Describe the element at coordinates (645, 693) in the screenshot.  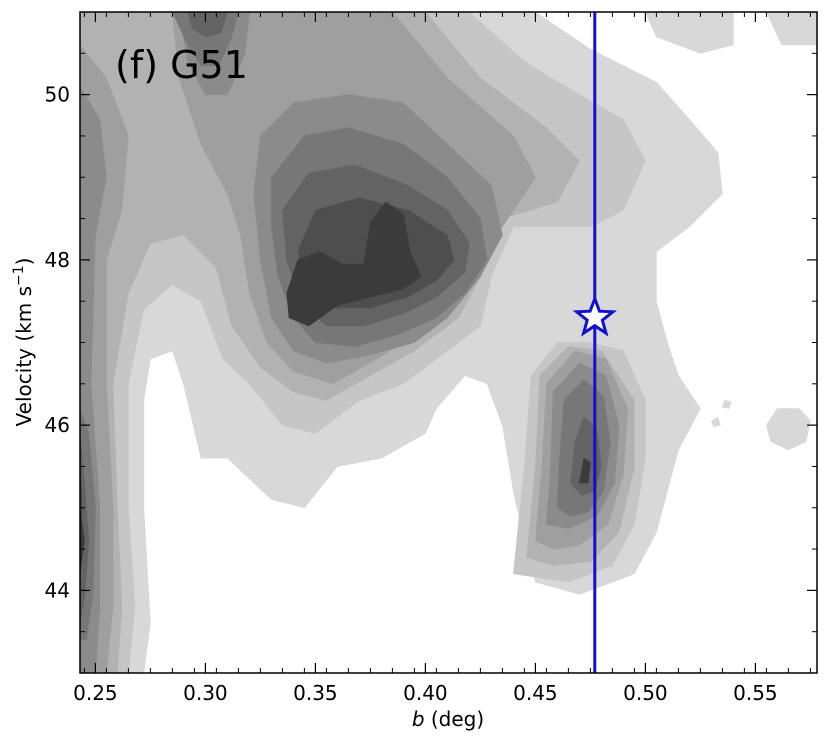
I see `x-tick-label: 0.50` at that location.